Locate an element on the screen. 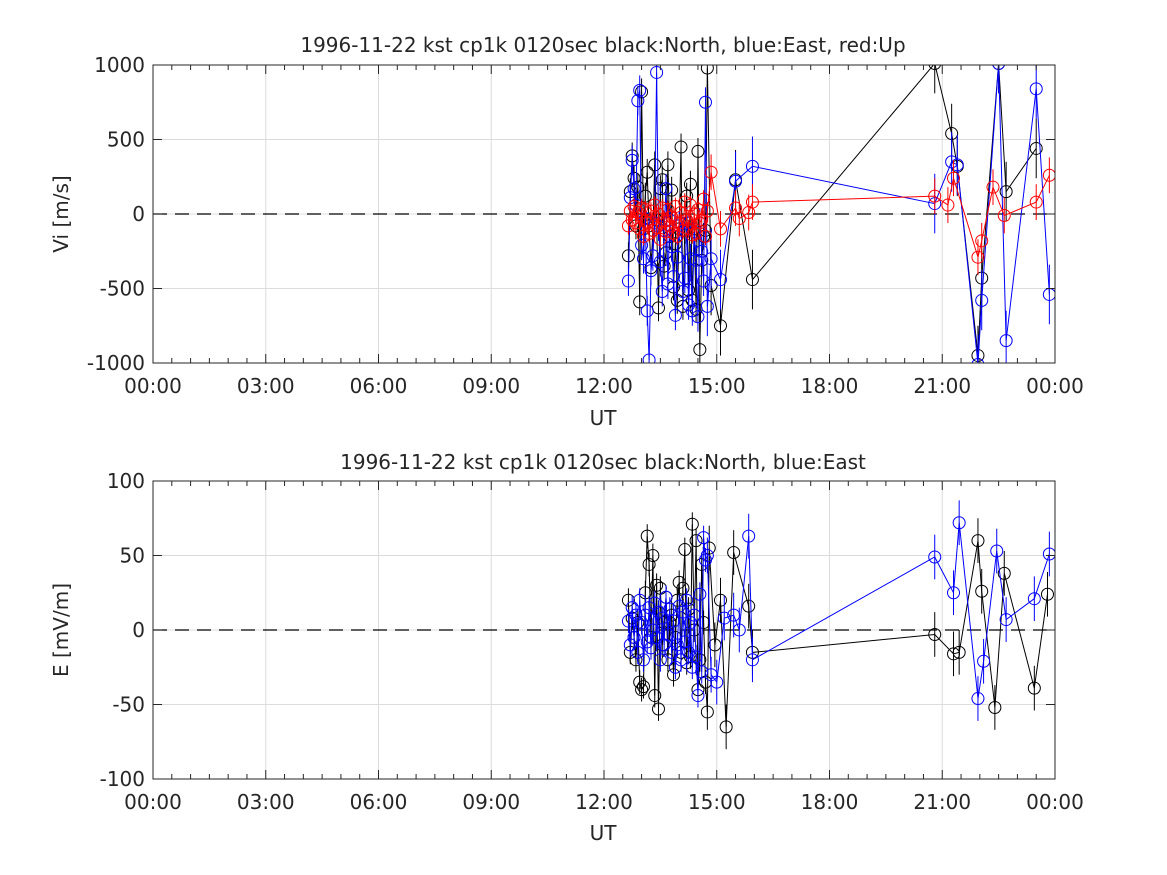  velocity-y-tick-label: 1000 is located at coordinates (119, 65).